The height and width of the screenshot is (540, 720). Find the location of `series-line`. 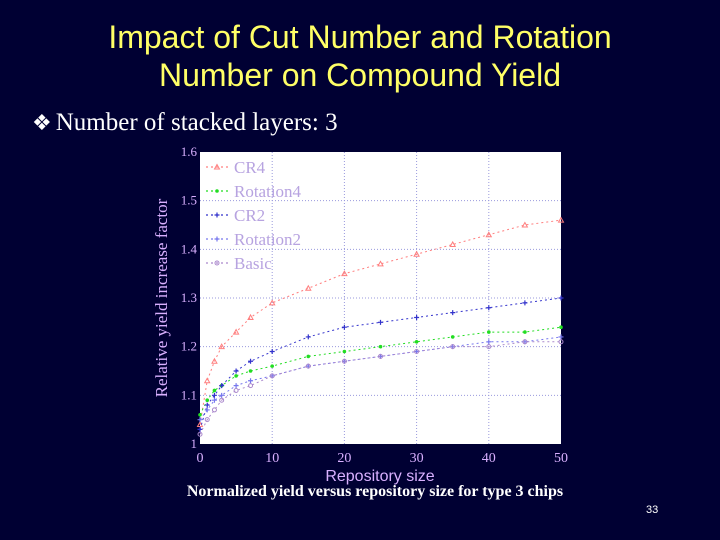

series-line is located at coordinates (380, 371).